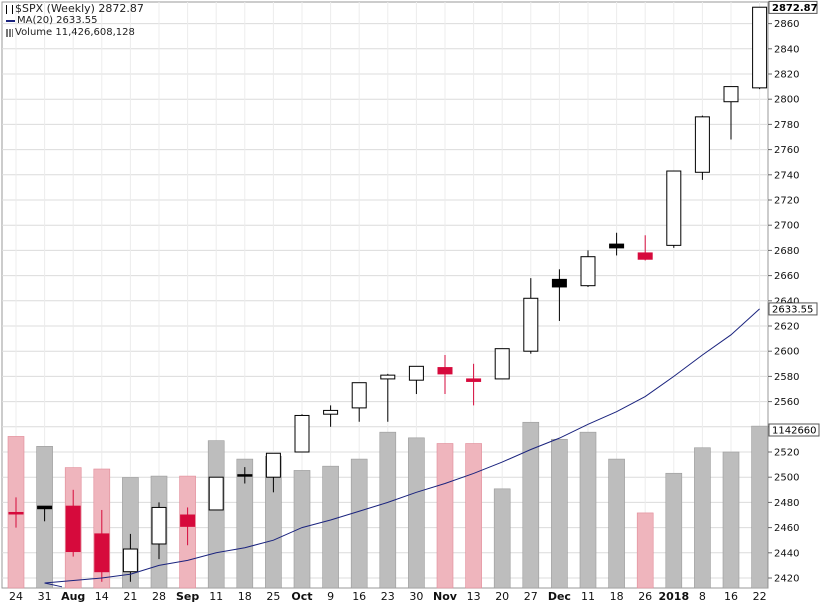  I want to click on y-tick-label: 2840, so click(786, 49).